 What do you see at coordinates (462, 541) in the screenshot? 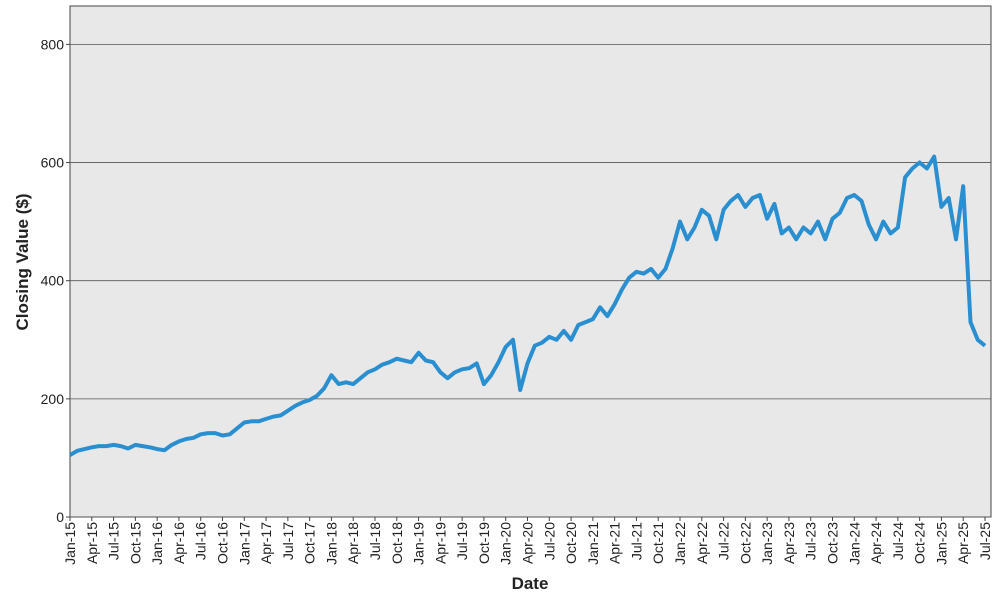
I see `x-tick-label: Jul-19` at bounding box center [462, 541].